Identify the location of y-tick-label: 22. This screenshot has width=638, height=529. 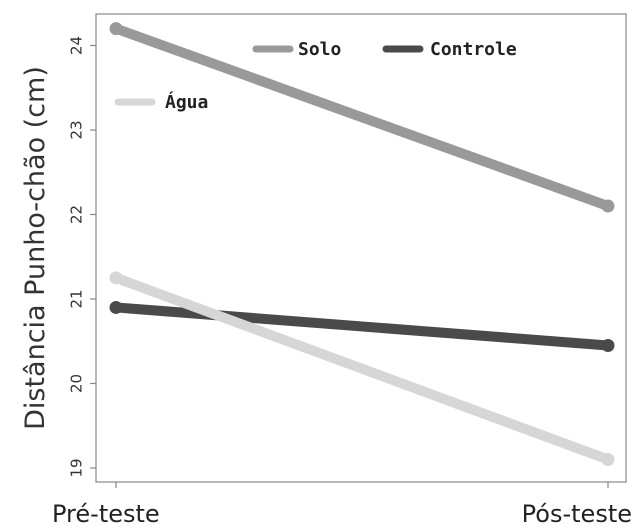
(76, 214).